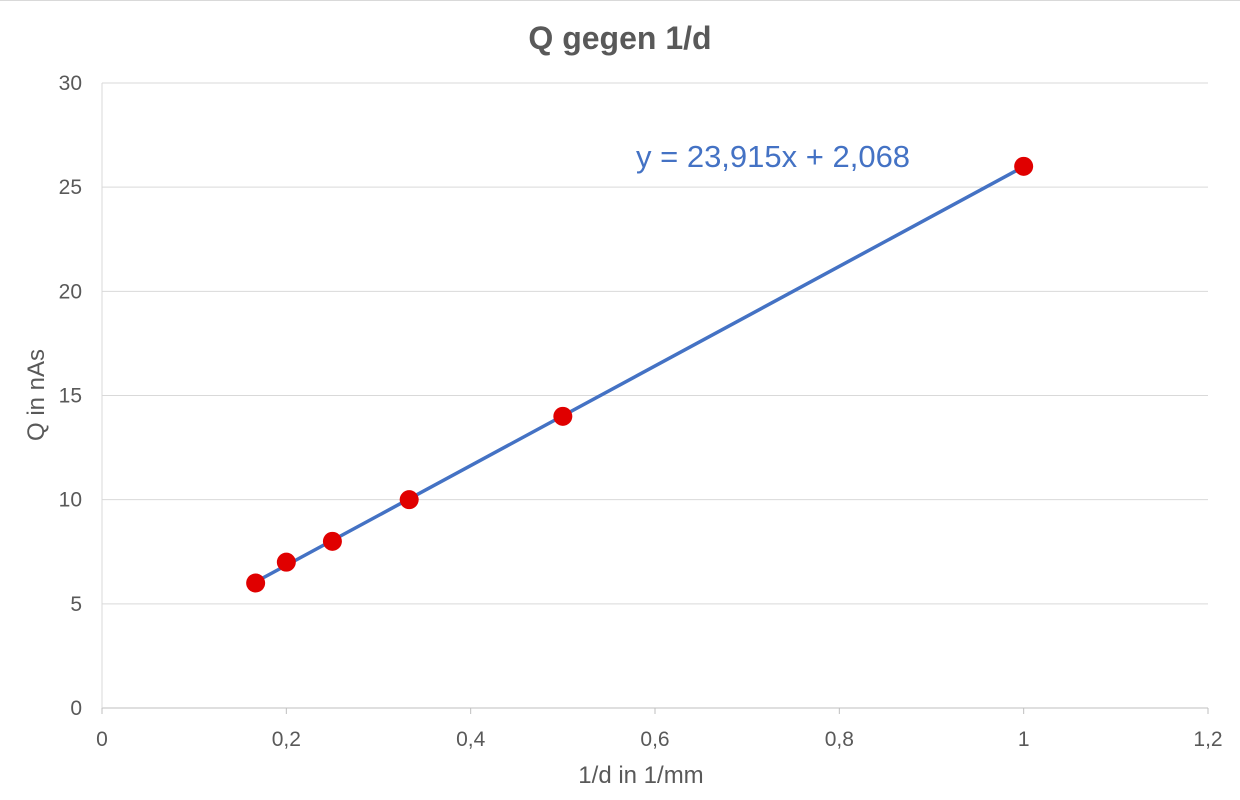 The image size is (1240, 800). Describe the element at coordinates (773, 156) in the screenshot. I see `trendline-equation: y = 23,915x + 2,068` at that location.